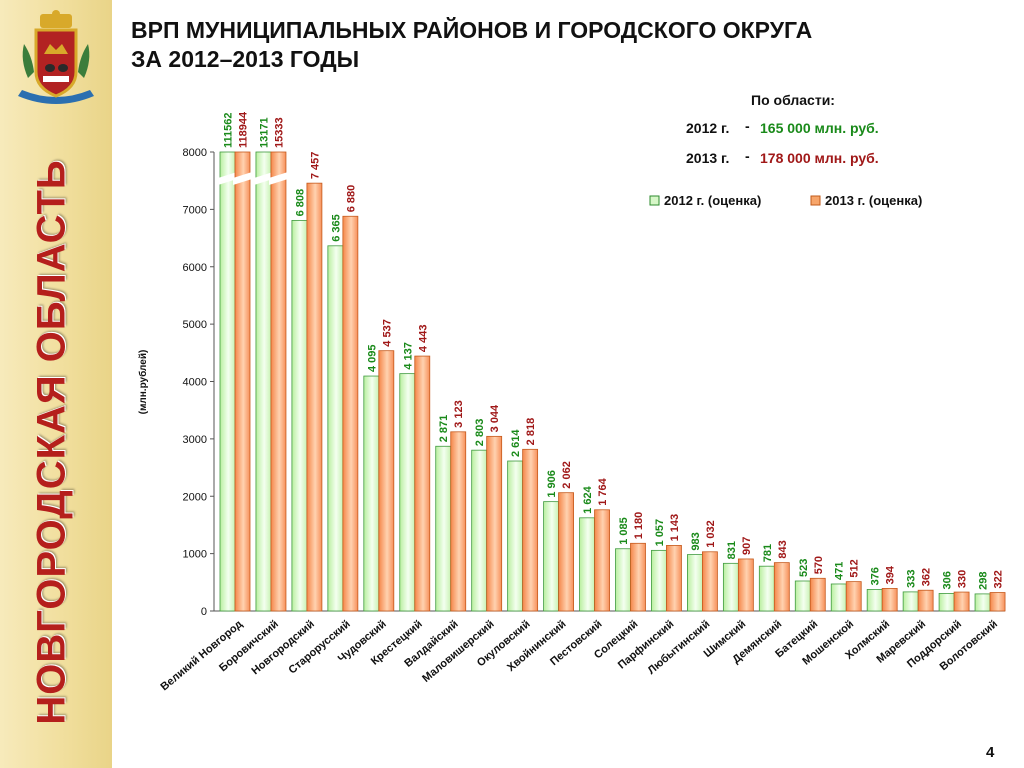 The width and height of the screenshot is (1024, 768). I want to click on data-label: 2 614, so click(516, 443).